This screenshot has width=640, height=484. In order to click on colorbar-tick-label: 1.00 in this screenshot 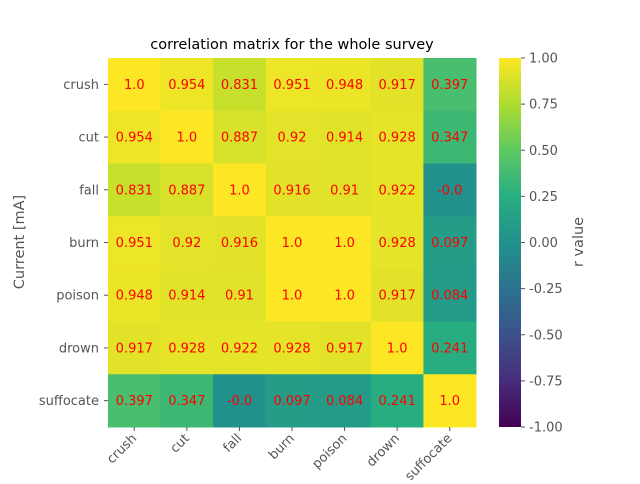, I will do `click(543, 59)`.